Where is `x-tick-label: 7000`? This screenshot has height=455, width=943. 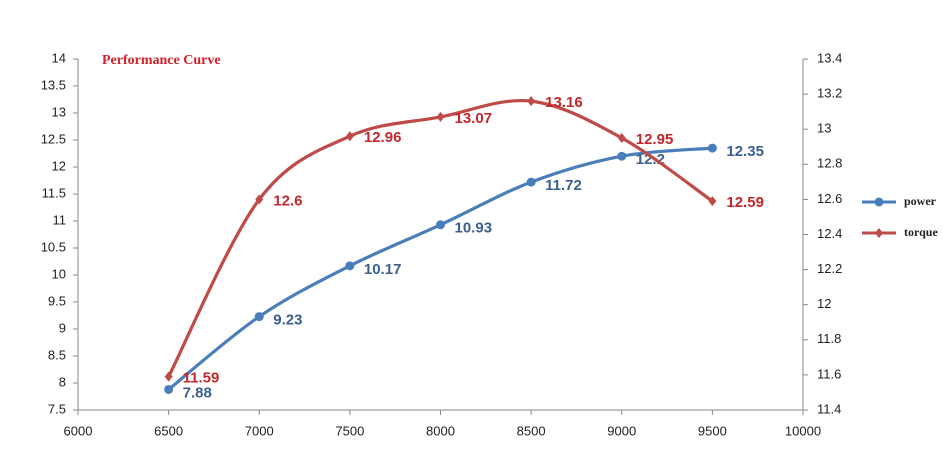
x-tick-label: 7000 is located at coordinates (259, 430).